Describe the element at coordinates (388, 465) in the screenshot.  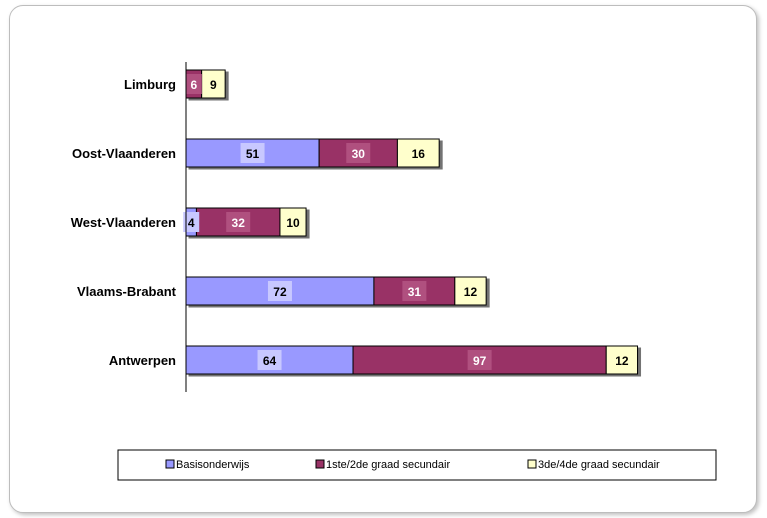
I see `legend-entry: 1ste/2de graad secundair` at that location.